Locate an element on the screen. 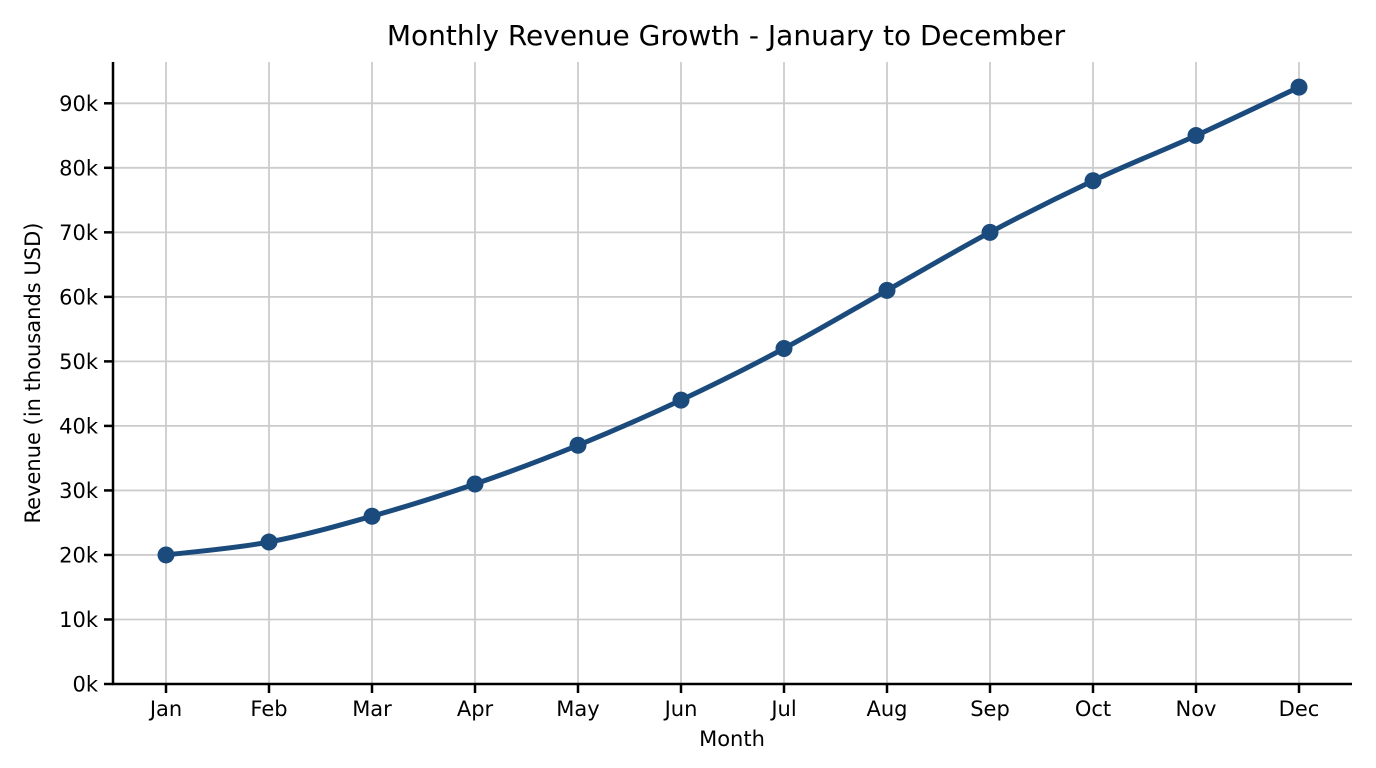 The width and height of the screenshot is (1376, 768). data-point-aug is located at coordinates (887, 290).